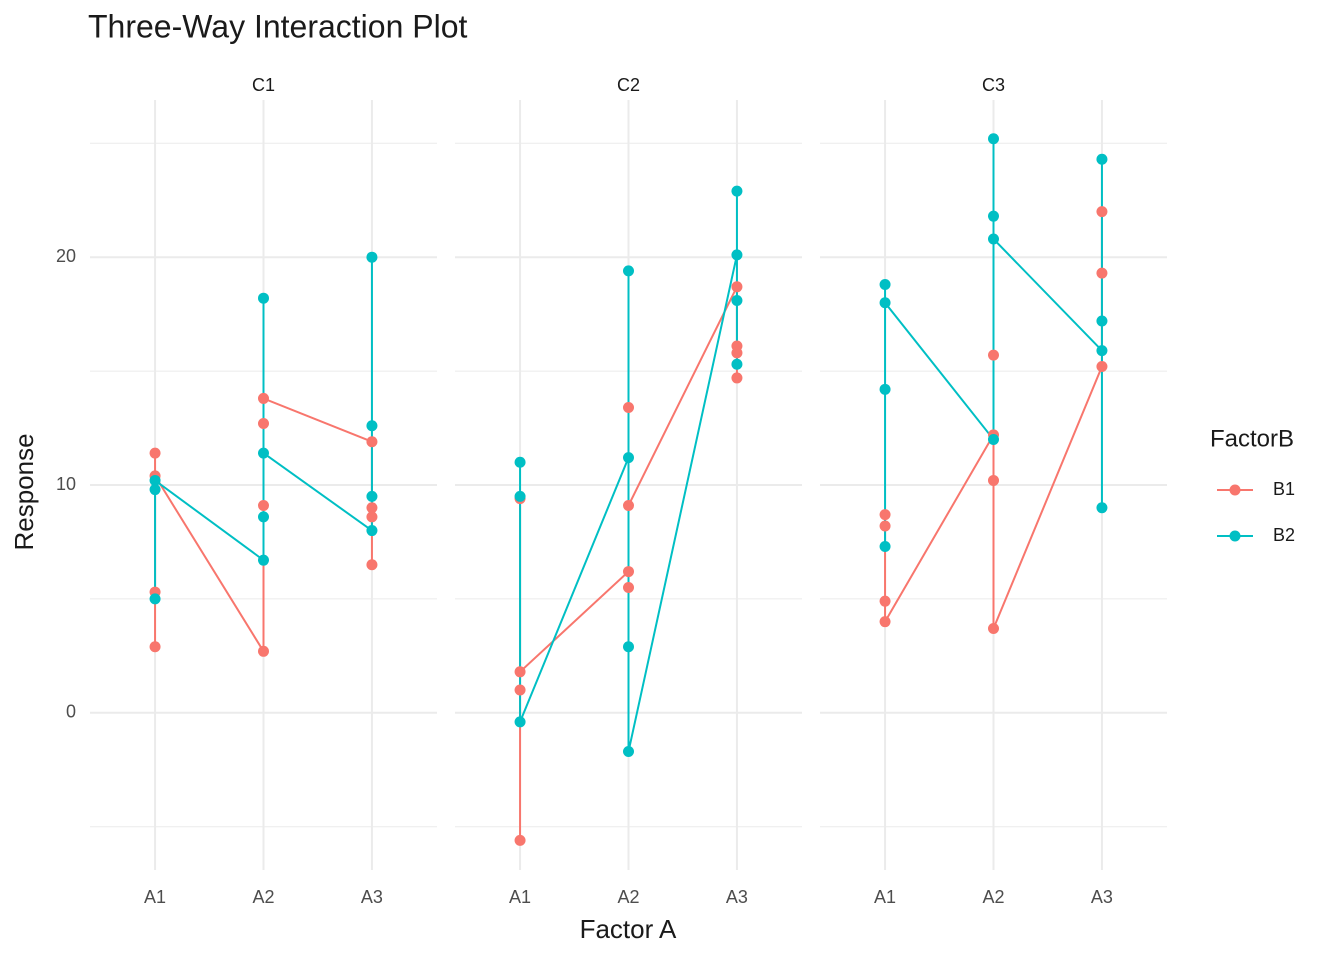 The image size is (1344, 960). What do you see at coordinates (628, 929) in the screenshot?
I see `x-axis-title: Factor A` at bounding box center [628, 929].